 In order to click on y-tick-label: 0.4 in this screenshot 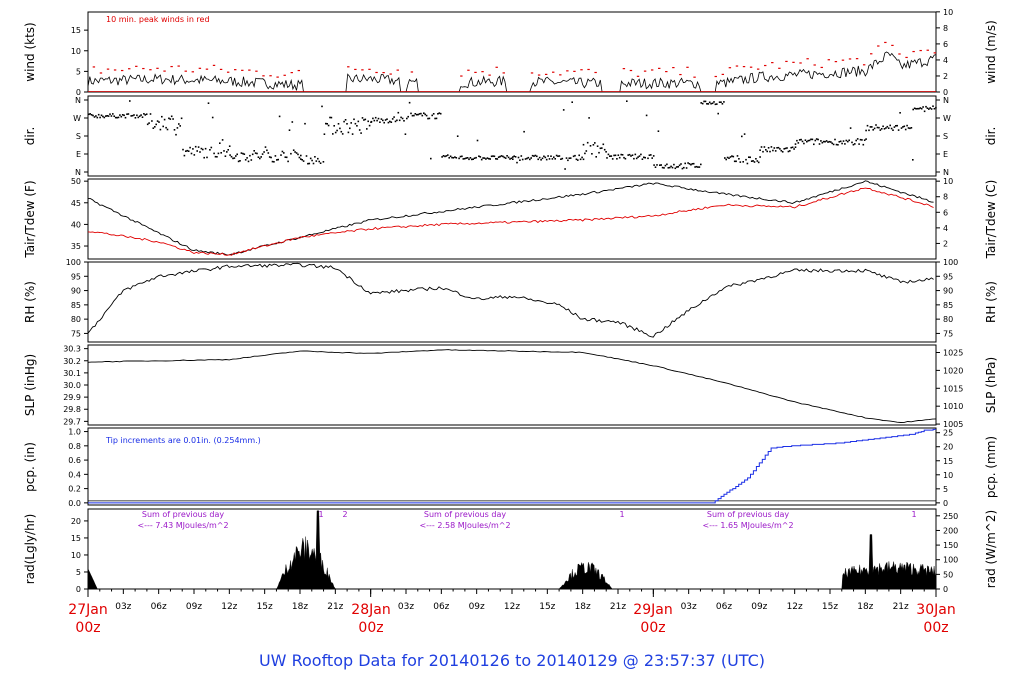, I will do `click(74, 474)`.